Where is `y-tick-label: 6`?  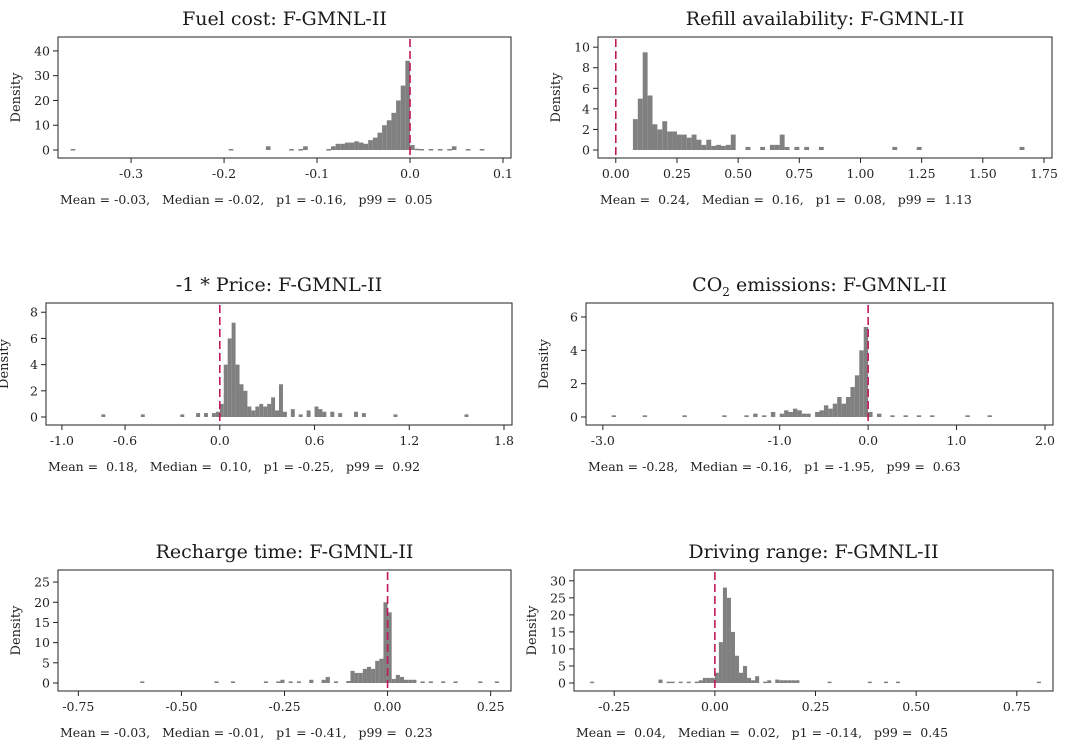 y-tick-label: 6 is located at coordinates (34, 338).